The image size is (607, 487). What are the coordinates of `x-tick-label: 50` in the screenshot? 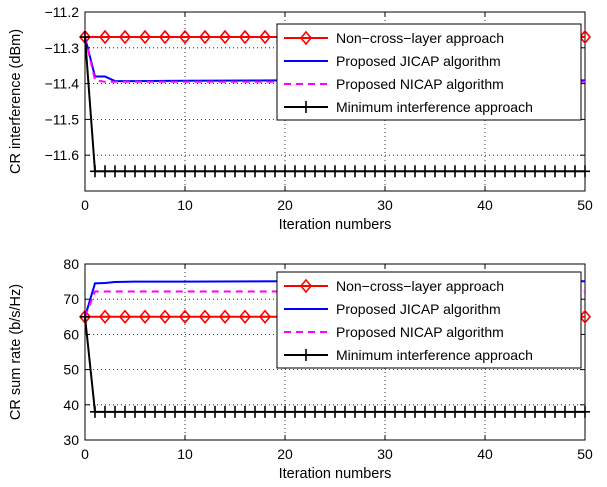 It's located at (585, 205).